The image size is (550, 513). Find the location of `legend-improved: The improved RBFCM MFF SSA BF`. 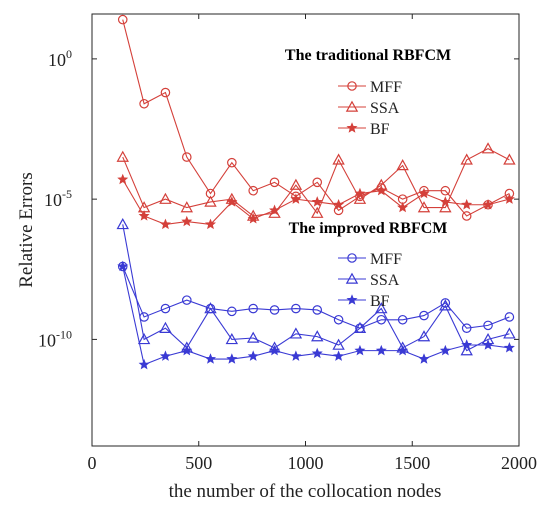

legend-improved: The improved RBFCM MFF SSA BF is located at coordinates (368, 265).